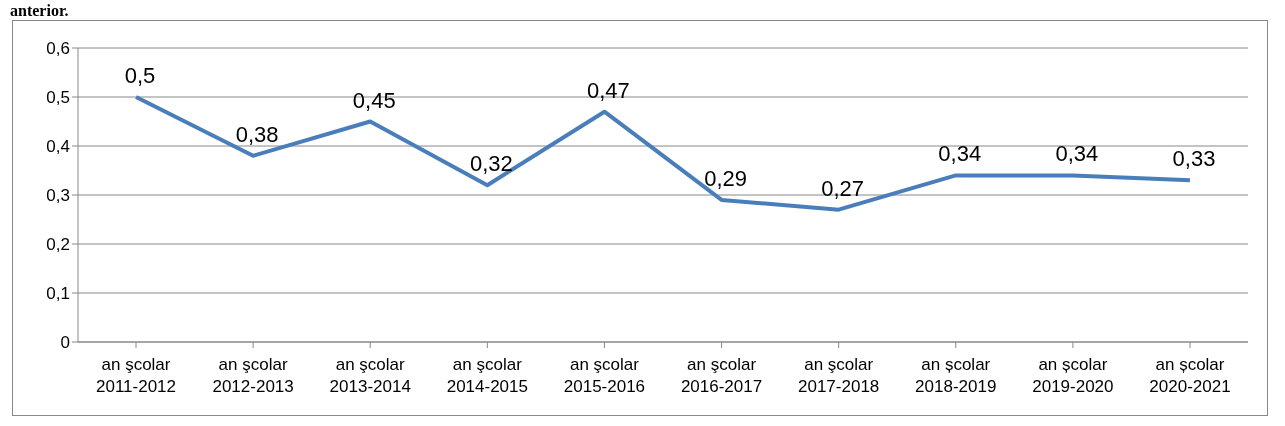 Image resolution: width=1285 pixels, height=426 pixels. I want to click on y-tick-label: 0,3, so click(58, 196).